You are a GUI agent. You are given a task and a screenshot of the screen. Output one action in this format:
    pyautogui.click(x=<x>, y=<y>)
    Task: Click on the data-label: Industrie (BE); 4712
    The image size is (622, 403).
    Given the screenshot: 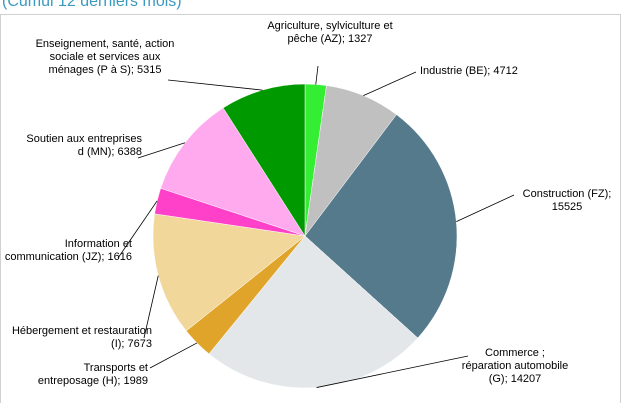 What is the action you would take?
    pyautogui.click(x=469, y=71)
    